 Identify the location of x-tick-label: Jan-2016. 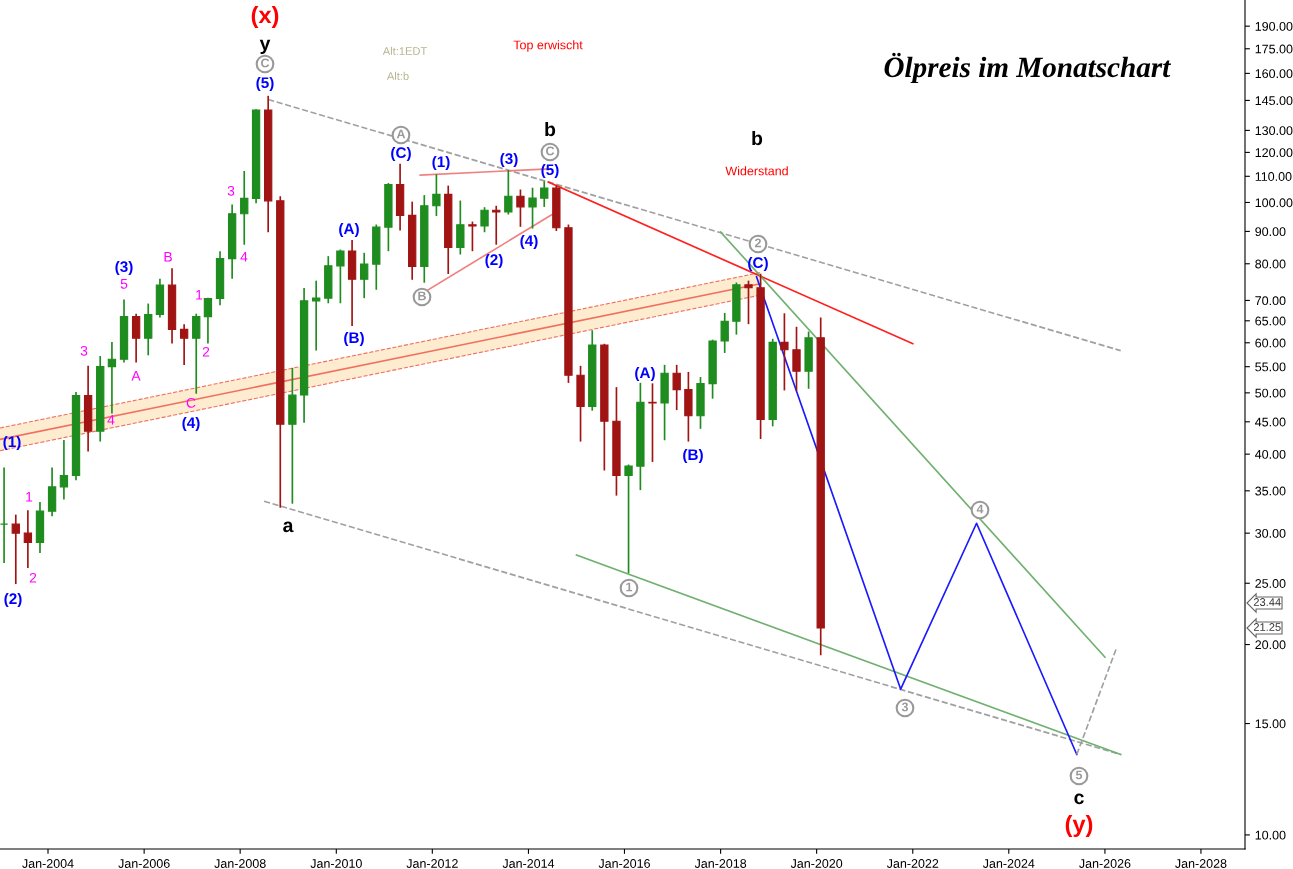
(624, 863).